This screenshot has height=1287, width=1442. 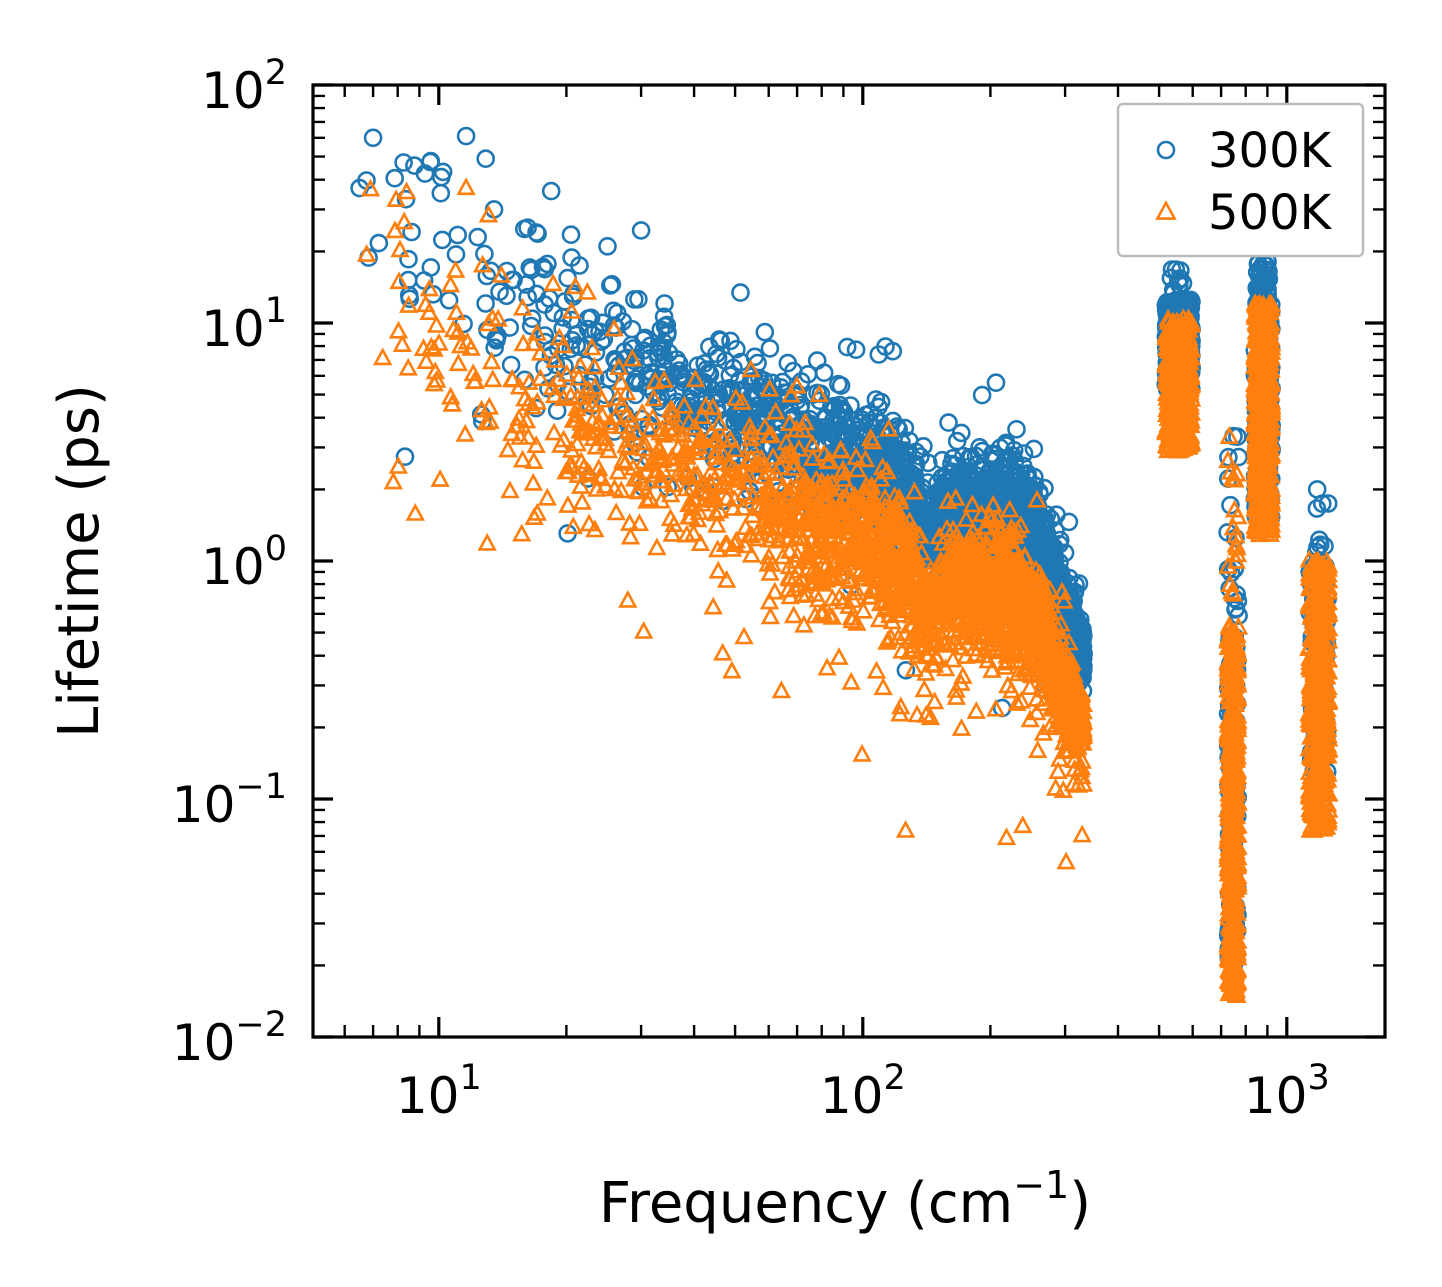 What do you see at coordinates (244, 86) in the screenshot?
I see `y-tick-label: 10²` at bounding box center [244, 86].